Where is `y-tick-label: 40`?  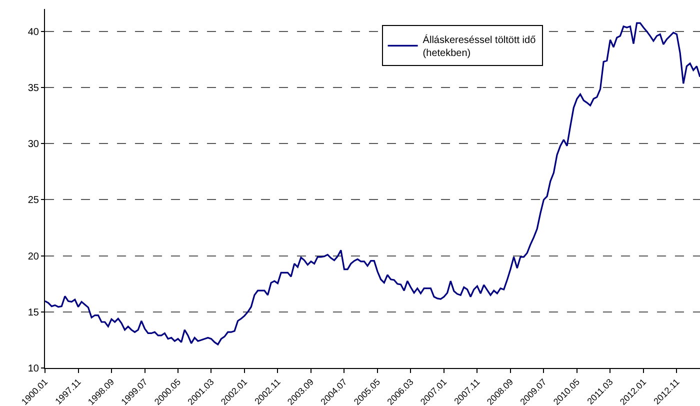 y-tick-label: 40 is located at coordinates (34, 32).